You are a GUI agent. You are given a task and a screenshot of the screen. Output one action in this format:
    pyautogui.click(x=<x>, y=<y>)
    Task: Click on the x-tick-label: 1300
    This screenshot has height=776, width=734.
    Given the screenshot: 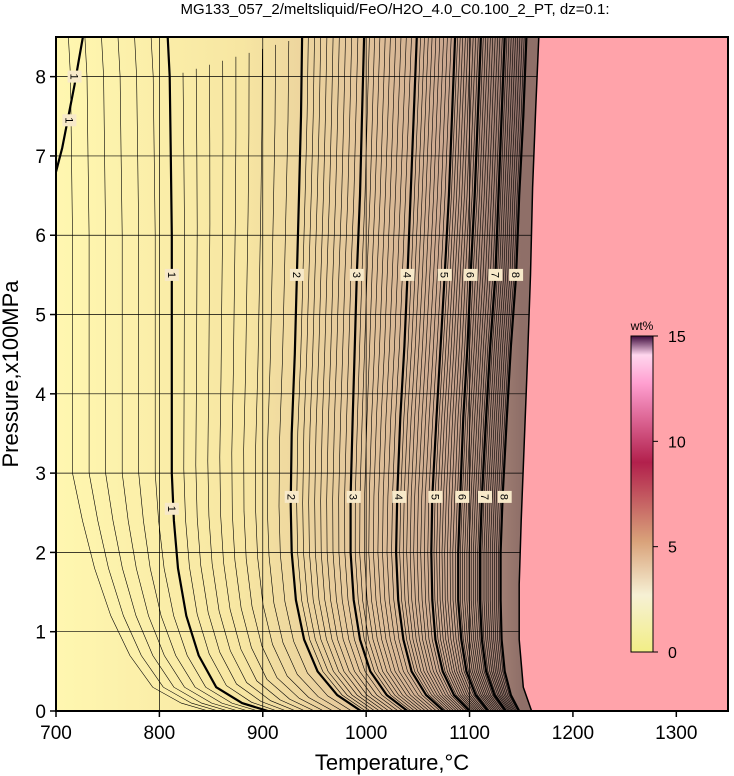 What is the action you would take?
    pyautogui.click(x=676, y=733)
    